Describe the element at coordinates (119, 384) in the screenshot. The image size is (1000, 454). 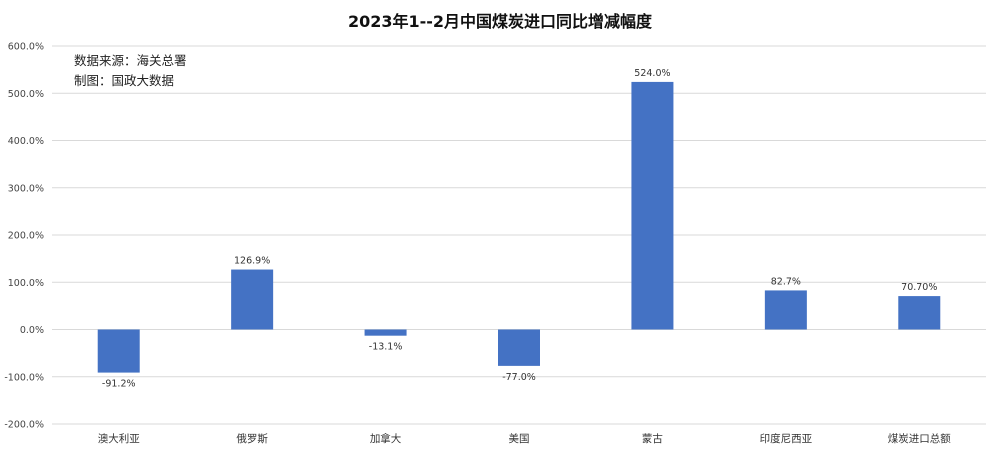
I see `data-label: -91.2%` at that location.